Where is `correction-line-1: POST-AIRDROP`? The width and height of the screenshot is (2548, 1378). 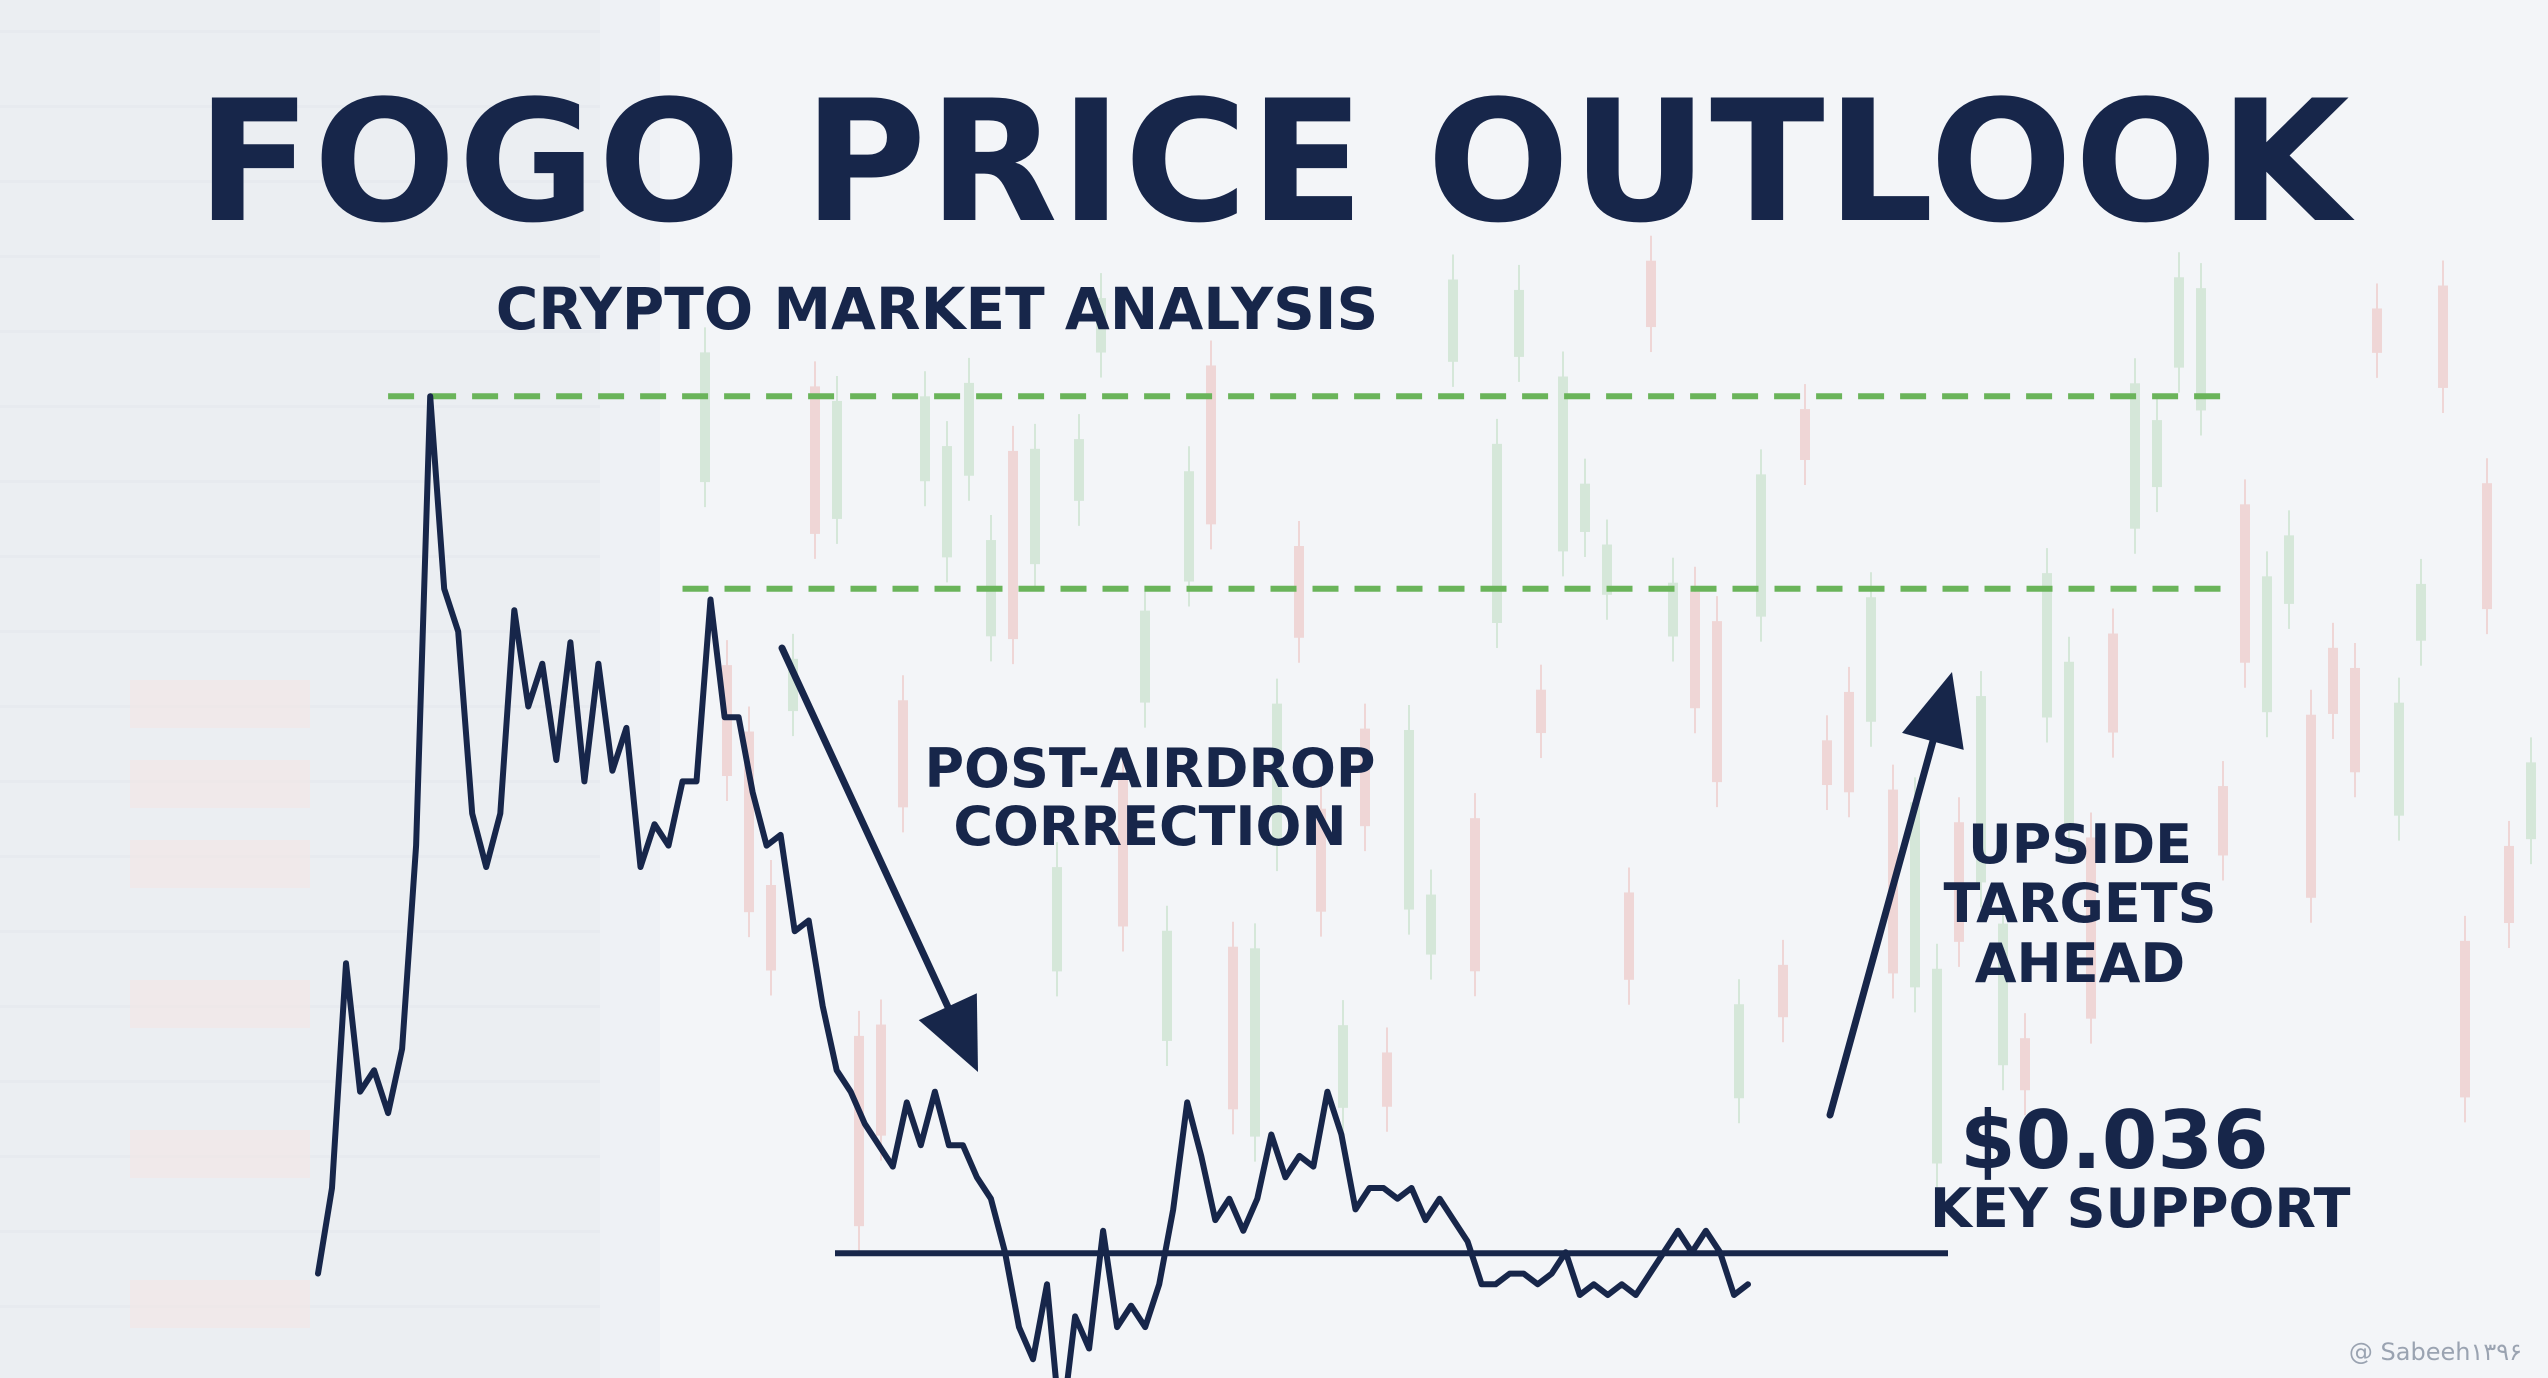
correction-line-1: POST-AIRDROP is located at coordinates (1150, 768).